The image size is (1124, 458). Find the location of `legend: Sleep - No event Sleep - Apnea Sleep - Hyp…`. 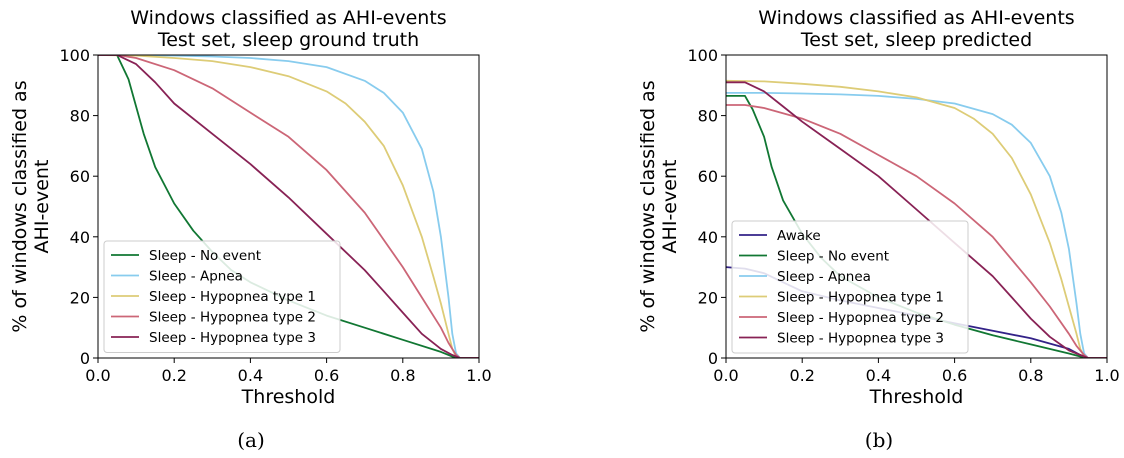

legend: Sleep - No event Sleep - Apnea Sleep - Hyp… is located at coordinates (222, 296).